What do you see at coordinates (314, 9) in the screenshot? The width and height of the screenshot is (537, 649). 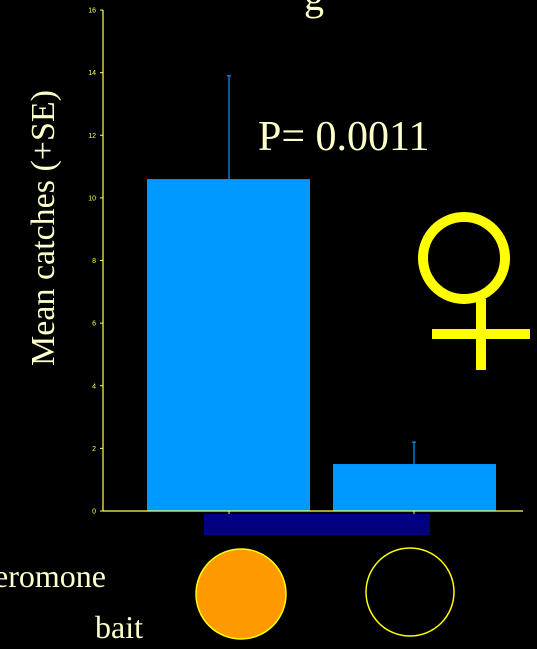 I see `chart-title-partial: g` at bounding box center [314, 9].